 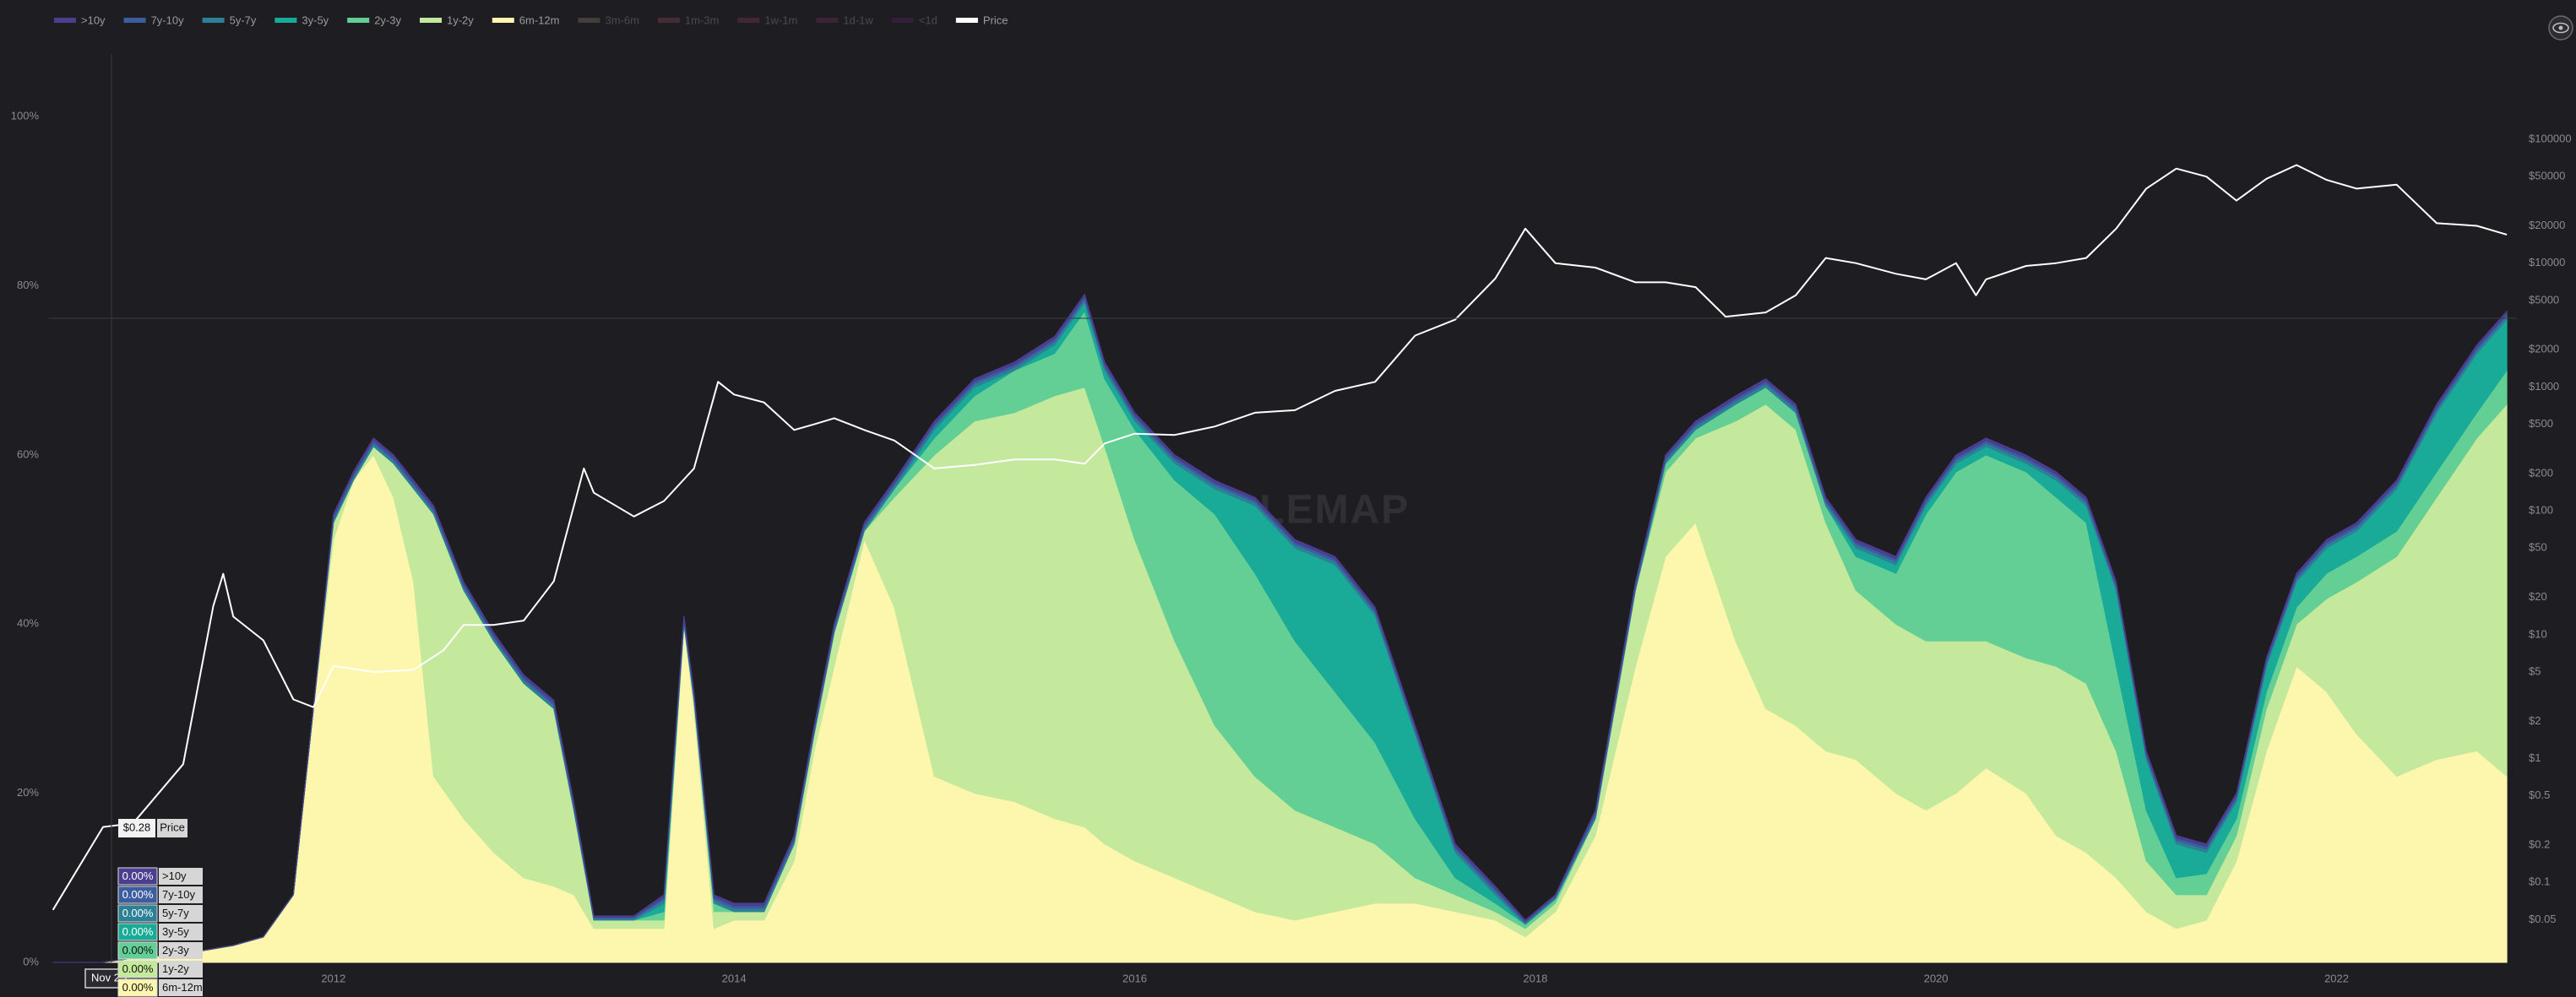 What do you see at coordinates (981, 20) in the screenshot?
I see `legend-item: Price` at bounding box center [981, 20].